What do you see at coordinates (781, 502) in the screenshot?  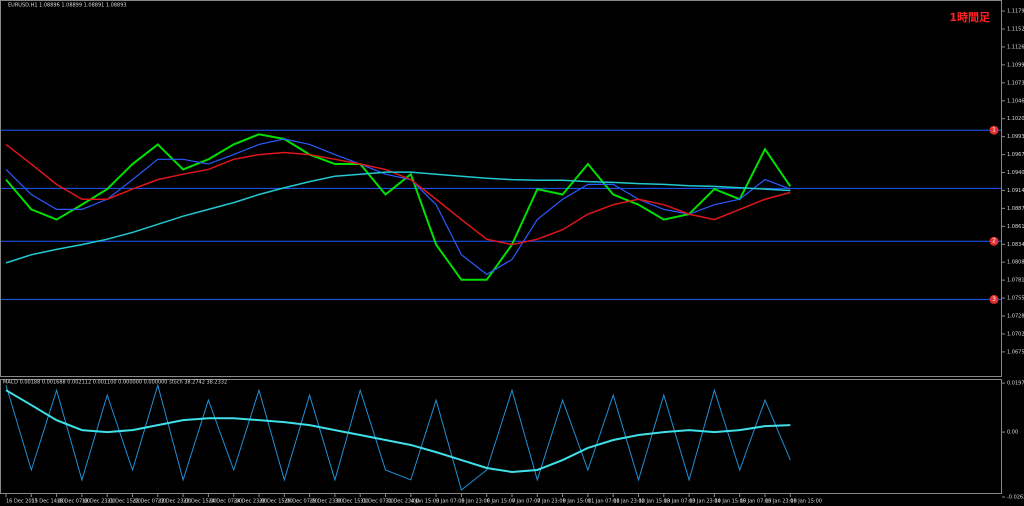 I see `x-tick-label: 15 Jan 23:00` at bounding box center [781, 502].